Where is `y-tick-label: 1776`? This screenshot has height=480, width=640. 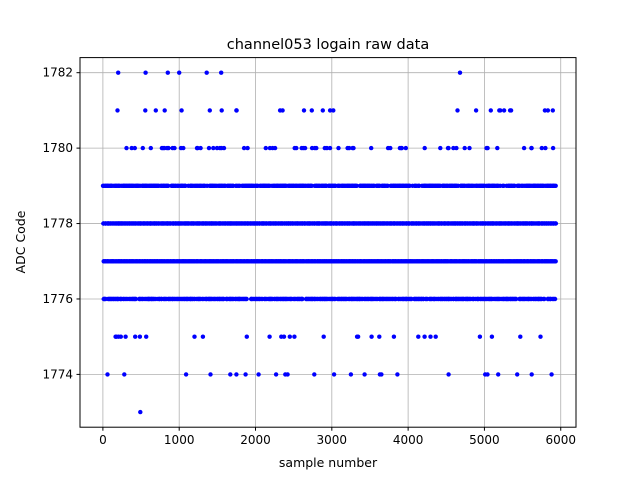 y-tick-label: 1776 is located at coordinates (57, 299).